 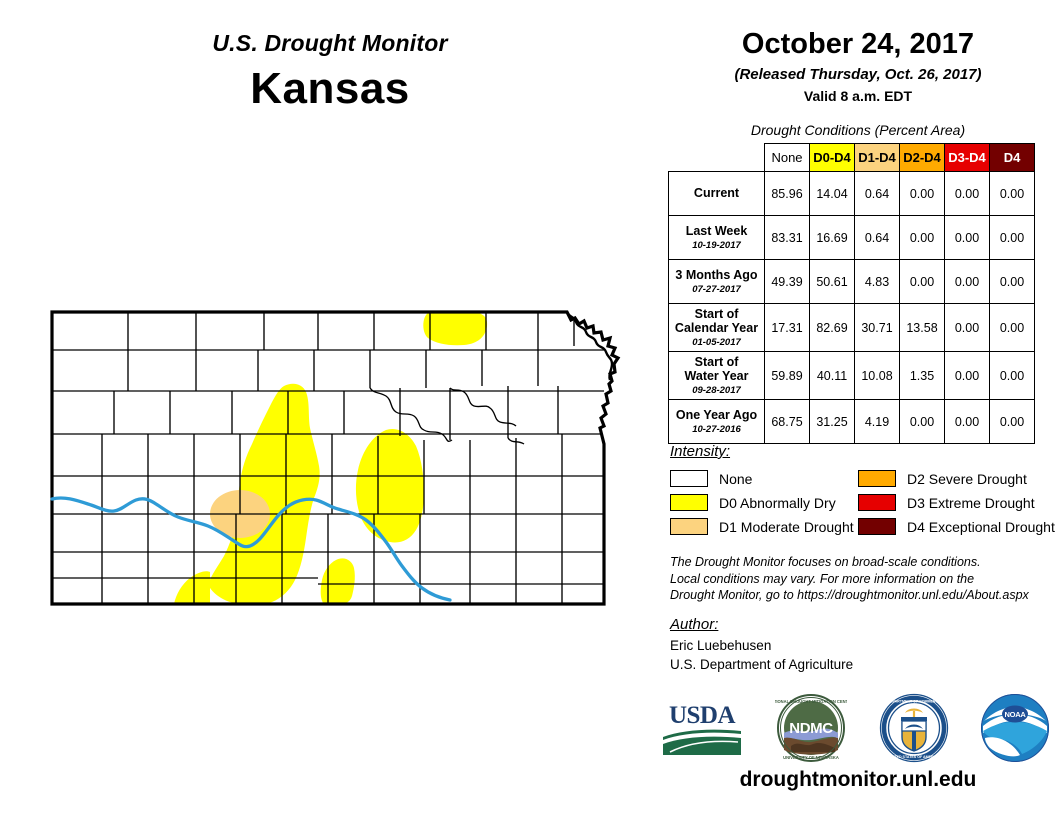 What do you see at coordinates (922, 237) in the screenshot?
I see `cell-last-week-d2d4: 0.00` at bounding box center [922, 237].